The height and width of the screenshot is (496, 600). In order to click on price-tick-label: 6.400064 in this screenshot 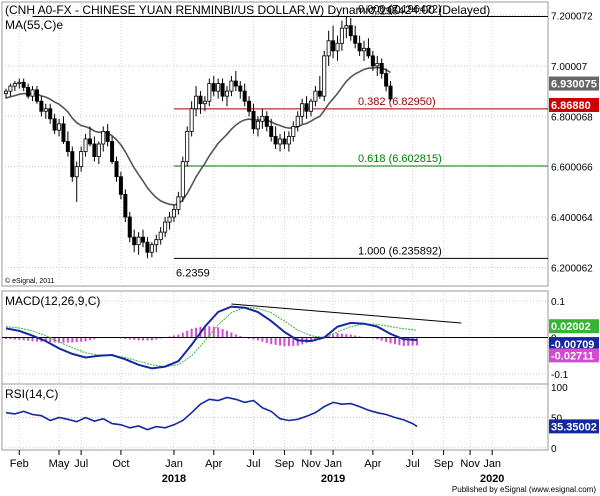, I will do `click(572, 218)`.